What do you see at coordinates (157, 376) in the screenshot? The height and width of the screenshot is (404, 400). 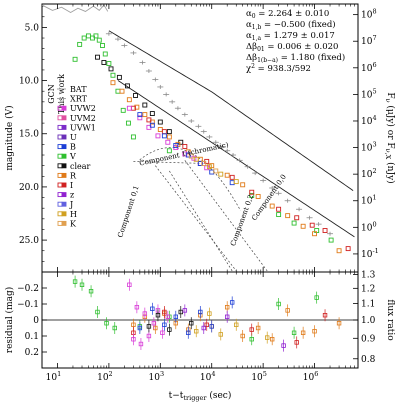 I see `x-tick-label: 10³` at bounding box center [157, 376].